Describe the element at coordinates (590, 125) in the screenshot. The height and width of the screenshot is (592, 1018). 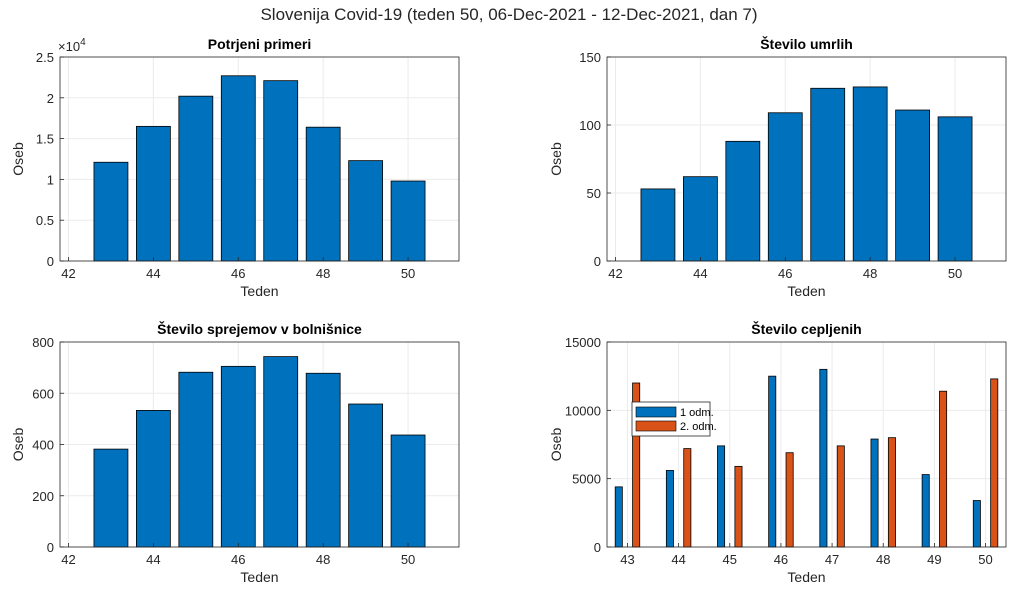
I see `y-tick-label: 100` at that location.